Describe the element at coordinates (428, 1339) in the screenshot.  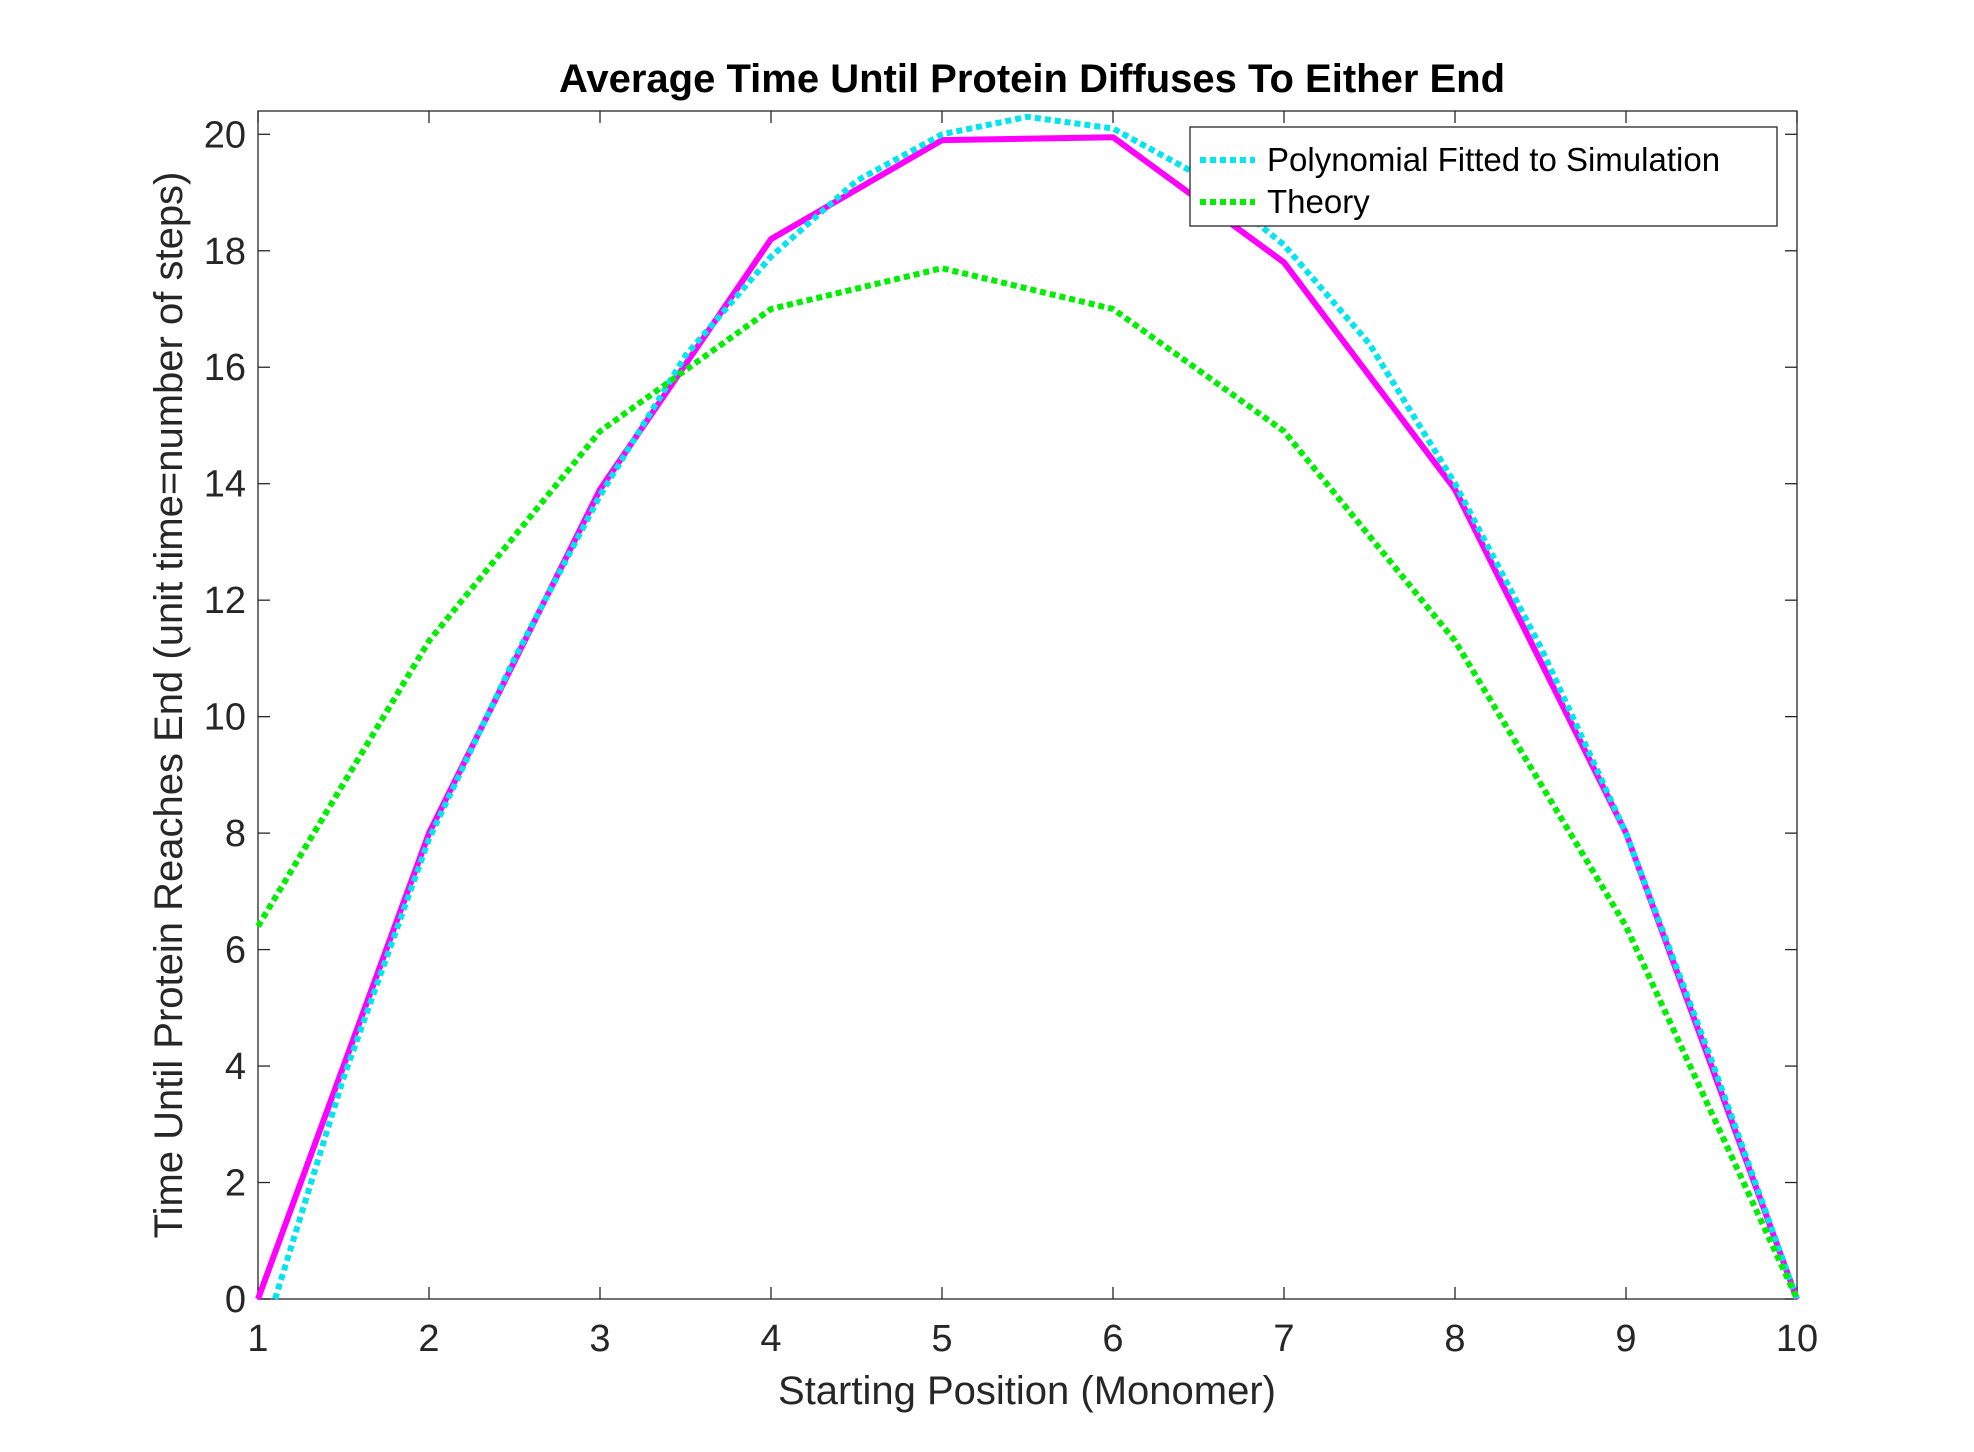
I see `x-tick-label: 2` at that location.